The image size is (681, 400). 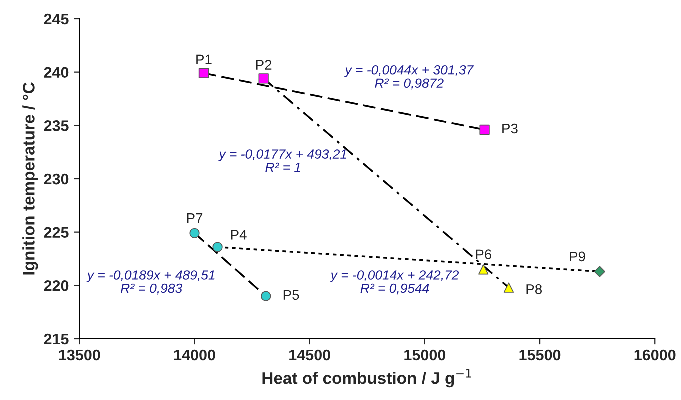 I want to click on x-tick-label: 14500, so click(x=310, y=355).